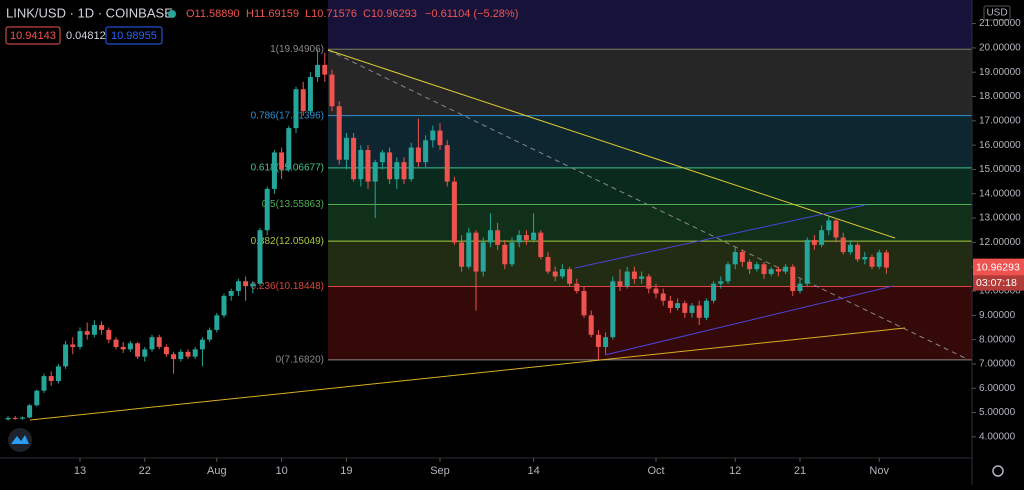 This screenshot has height=490, width=1024. What do you see at coordinates (33, 35) in the screenshot?
I see `indicator-box` at bounding box center [33, 35].